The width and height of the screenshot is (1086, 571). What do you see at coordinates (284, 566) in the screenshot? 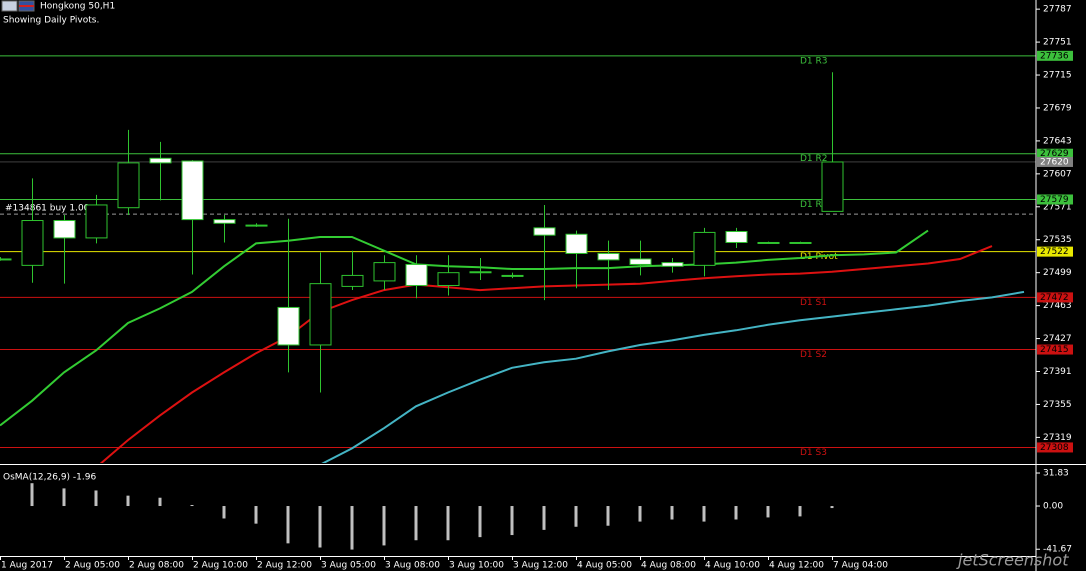
I see `x-tick-label: 2 Aug 12:00` at bounding box center [284, 566].